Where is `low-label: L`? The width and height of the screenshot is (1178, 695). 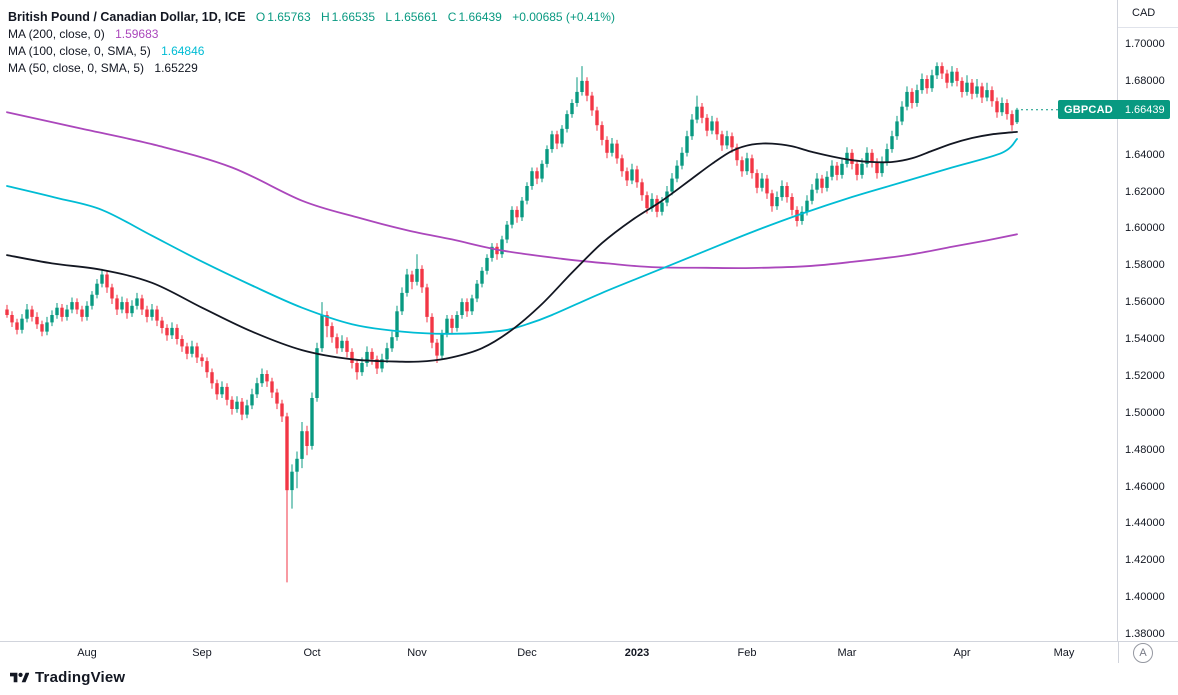 low-label: L is located at coordinates (389, 17).